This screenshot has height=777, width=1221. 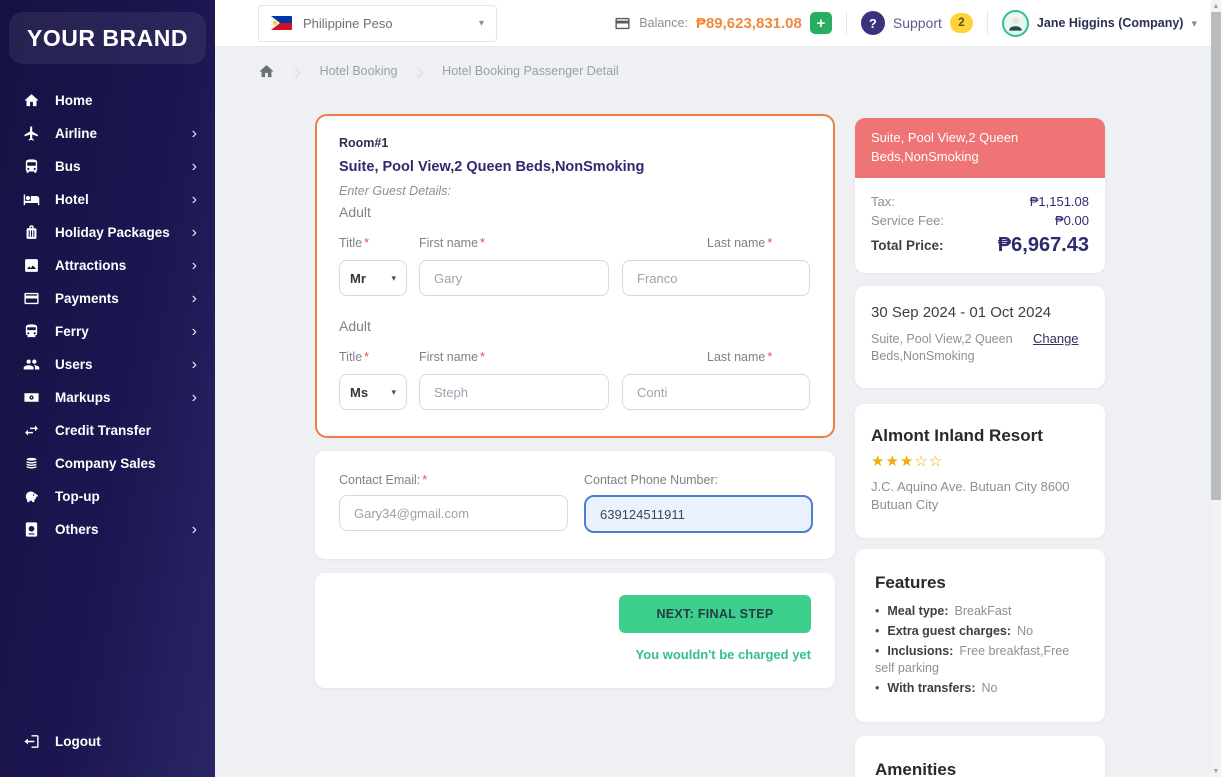 I want to click on support-badge: 2, so click(x=961, y=23).